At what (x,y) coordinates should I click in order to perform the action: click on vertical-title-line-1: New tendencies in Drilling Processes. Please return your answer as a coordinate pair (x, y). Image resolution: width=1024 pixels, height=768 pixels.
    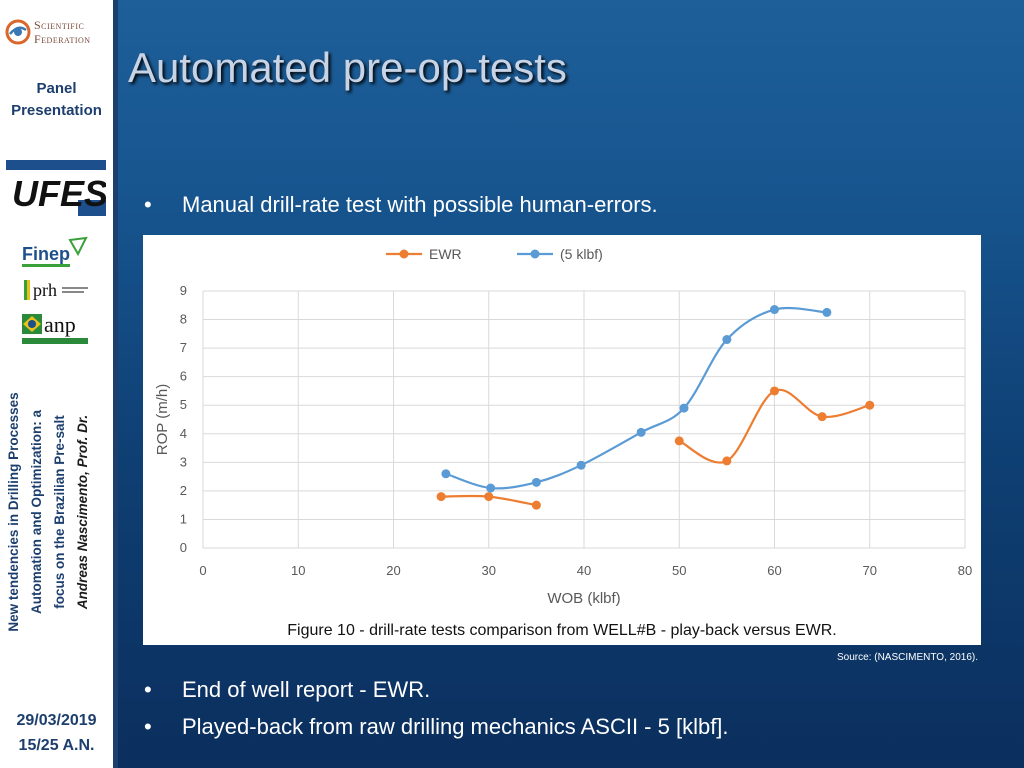
    Looking at the image, I should click on (13, 512).